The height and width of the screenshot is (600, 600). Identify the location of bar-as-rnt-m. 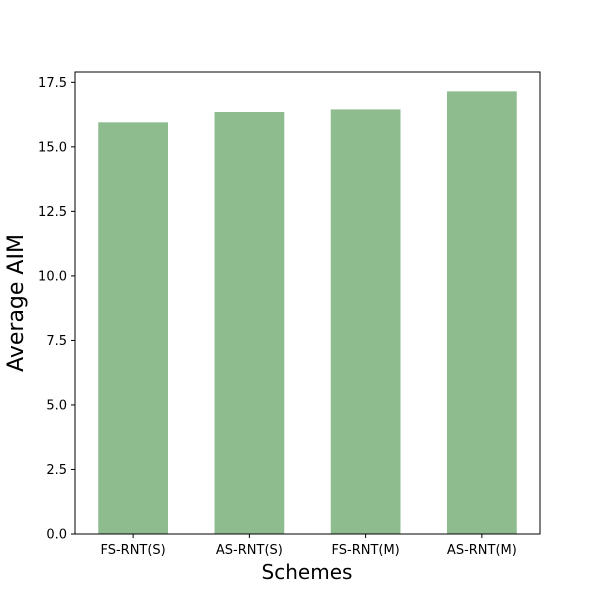
(482, 313).